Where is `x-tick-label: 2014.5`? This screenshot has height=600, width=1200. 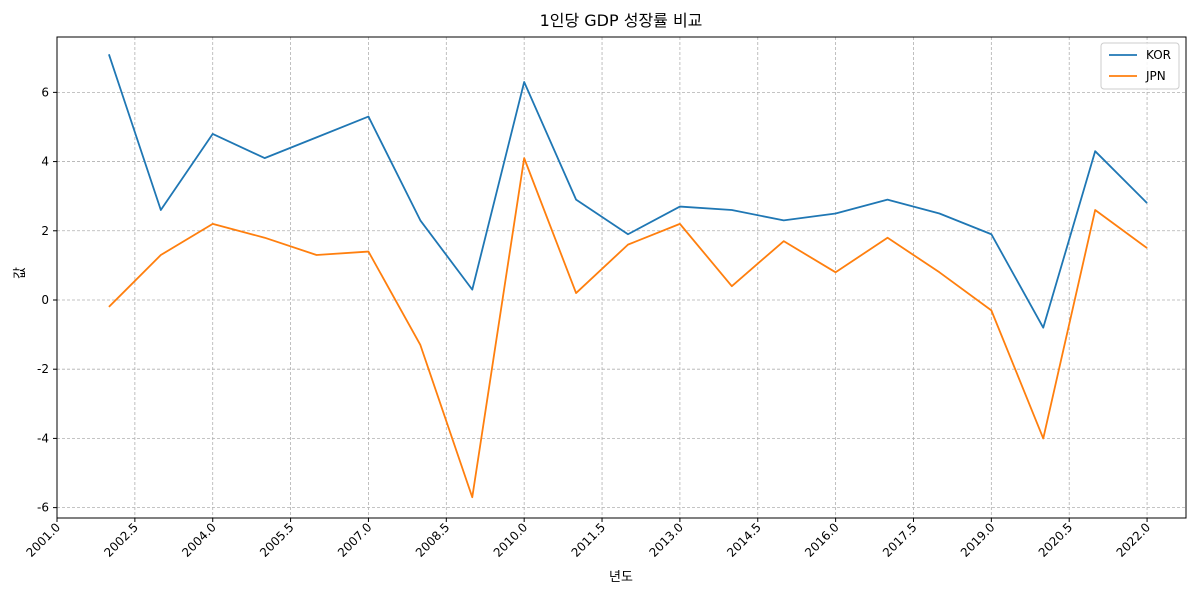
x-tick-label: 2014.5 is located at coordinates (744, 540).